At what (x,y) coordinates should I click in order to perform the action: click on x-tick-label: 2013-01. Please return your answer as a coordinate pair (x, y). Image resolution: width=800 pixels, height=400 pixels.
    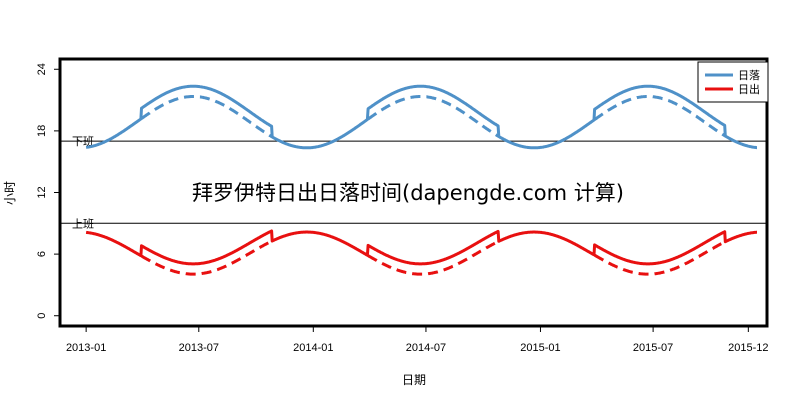
    Looking at the image, I should click on (86, 348).